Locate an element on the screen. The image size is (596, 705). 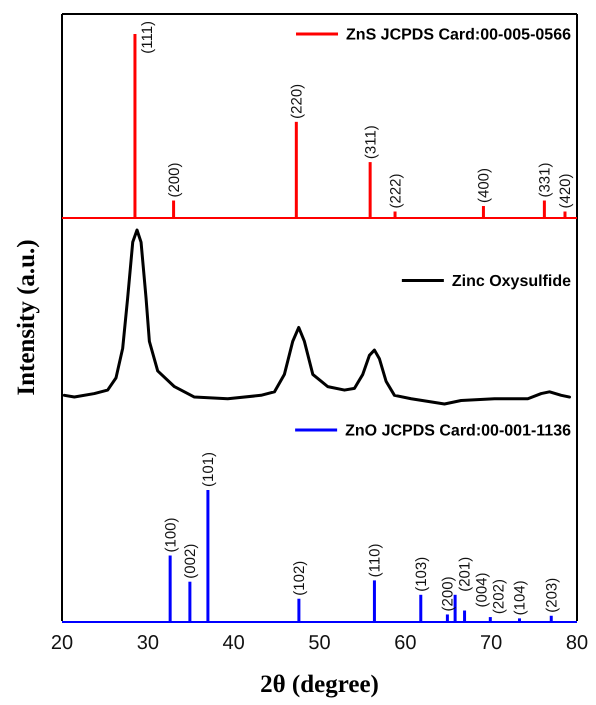
annotation: (400) is located at coordinates (484, 186).